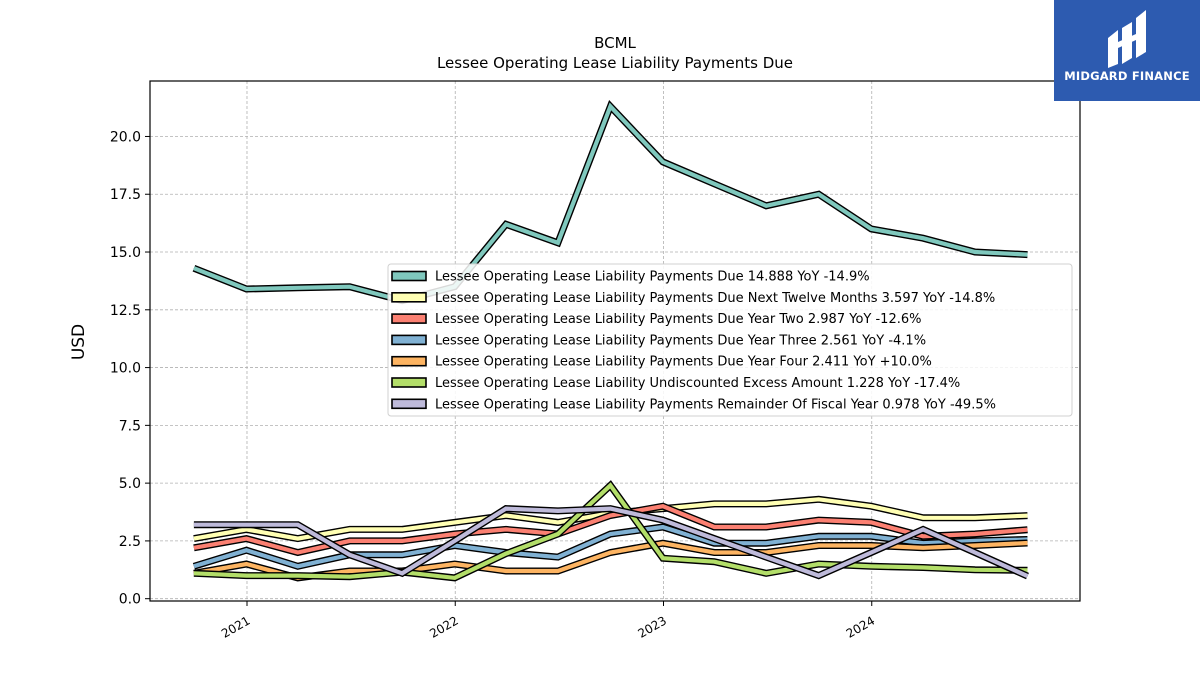 The height and width of the screenshot is (675, 1200). What do you see at coordinates (1127, 76) in the screenshot?
I see `logo-text: MIDGARD FINANCE` at bounding box center [1127, 76].